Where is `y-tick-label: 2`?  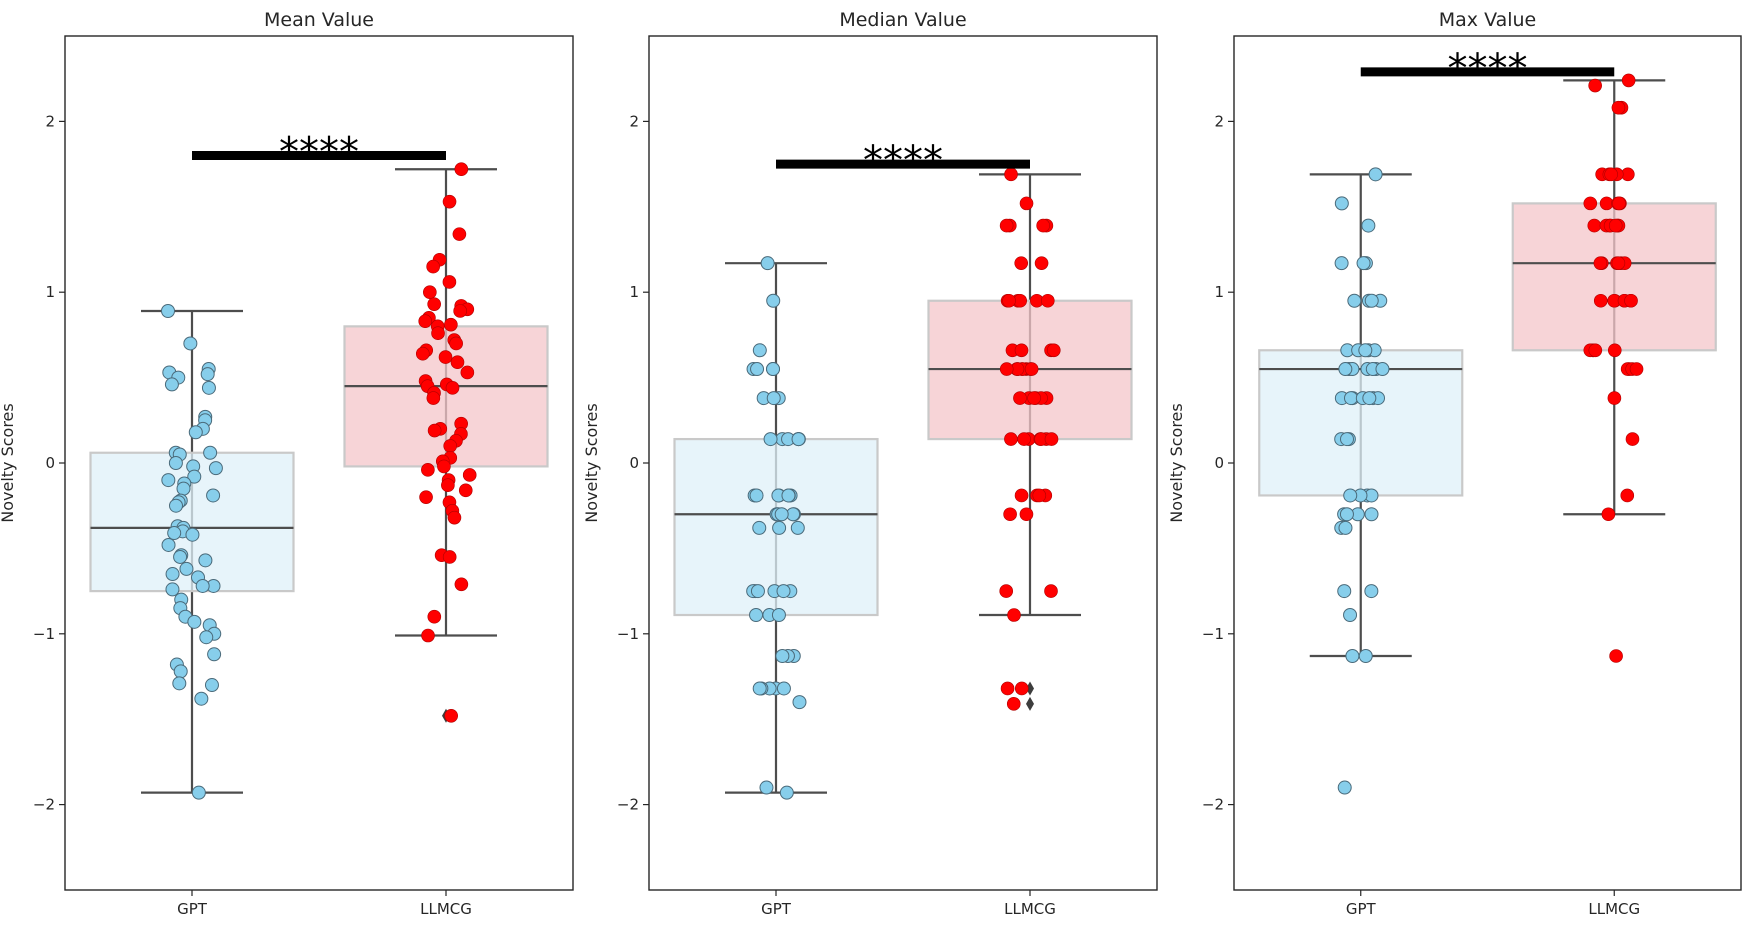
y-tick-label: 2 is located at coordinates (50, 121).